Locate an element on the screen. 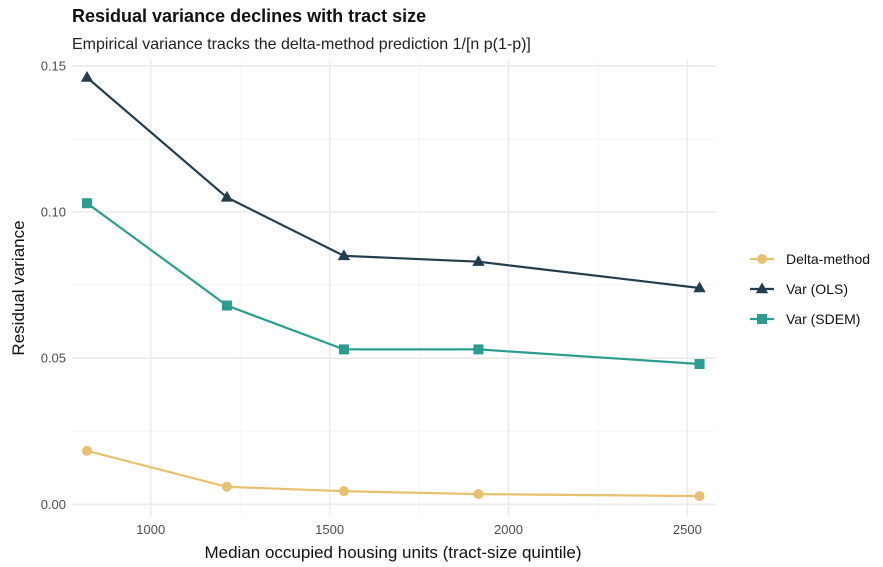  legend-item-delta-method: Delta-method is located at coordinates (810, 259).